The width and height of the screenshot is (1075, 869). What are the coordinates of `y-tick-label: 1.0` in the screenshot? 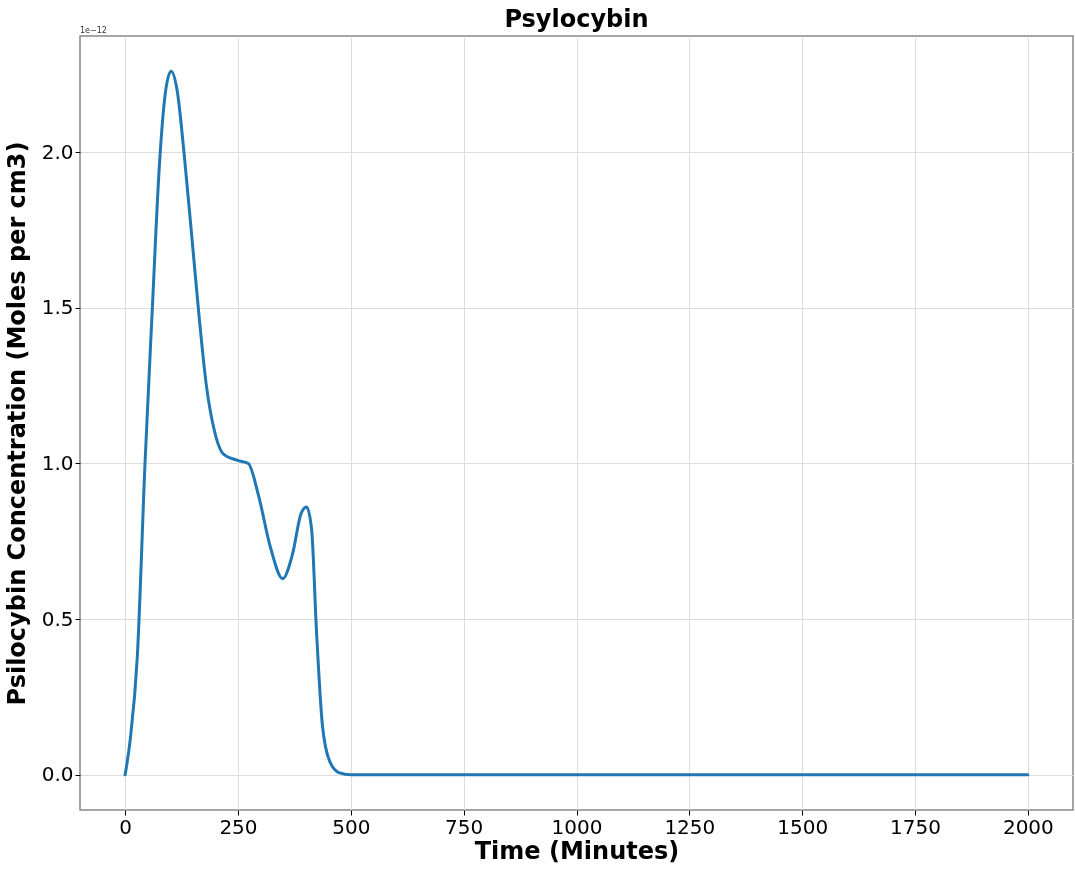 It's located at (57, 462).